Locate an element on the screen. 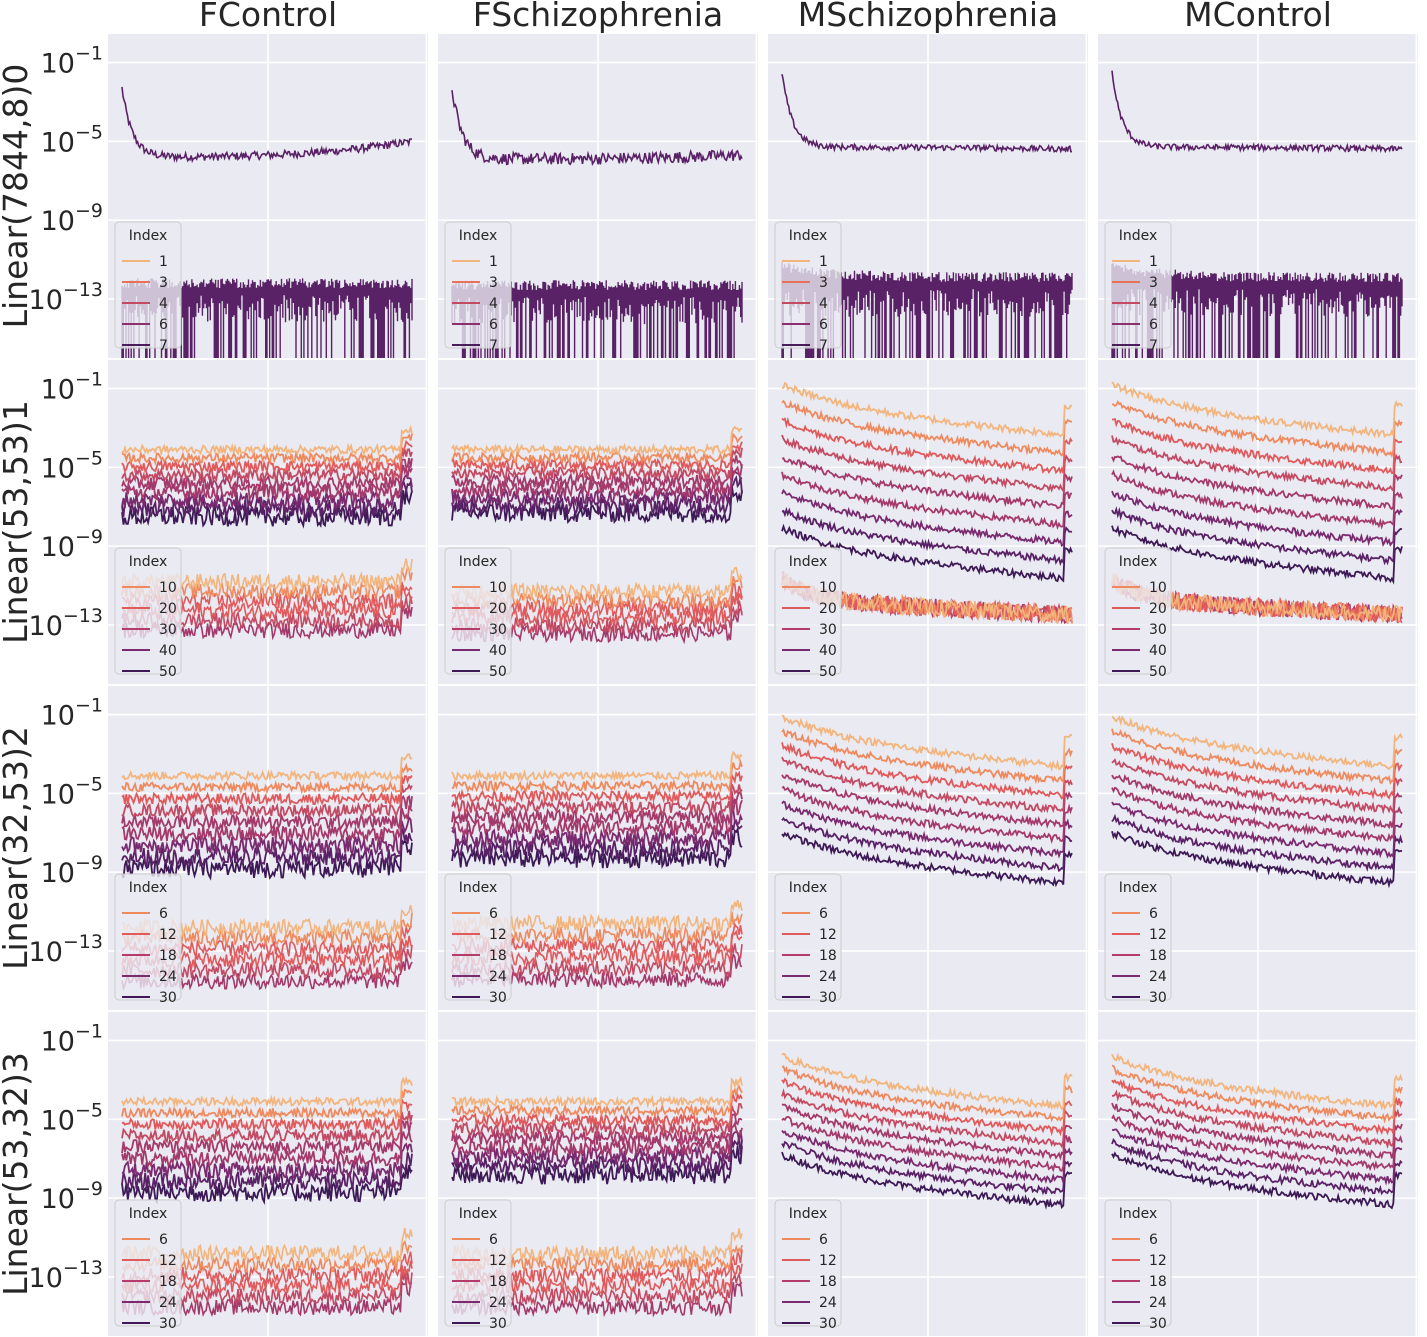 The image size is (1427, 1337). panel-1-2: Index 10 20 30 40 50 is located at coordinates (928, 522).